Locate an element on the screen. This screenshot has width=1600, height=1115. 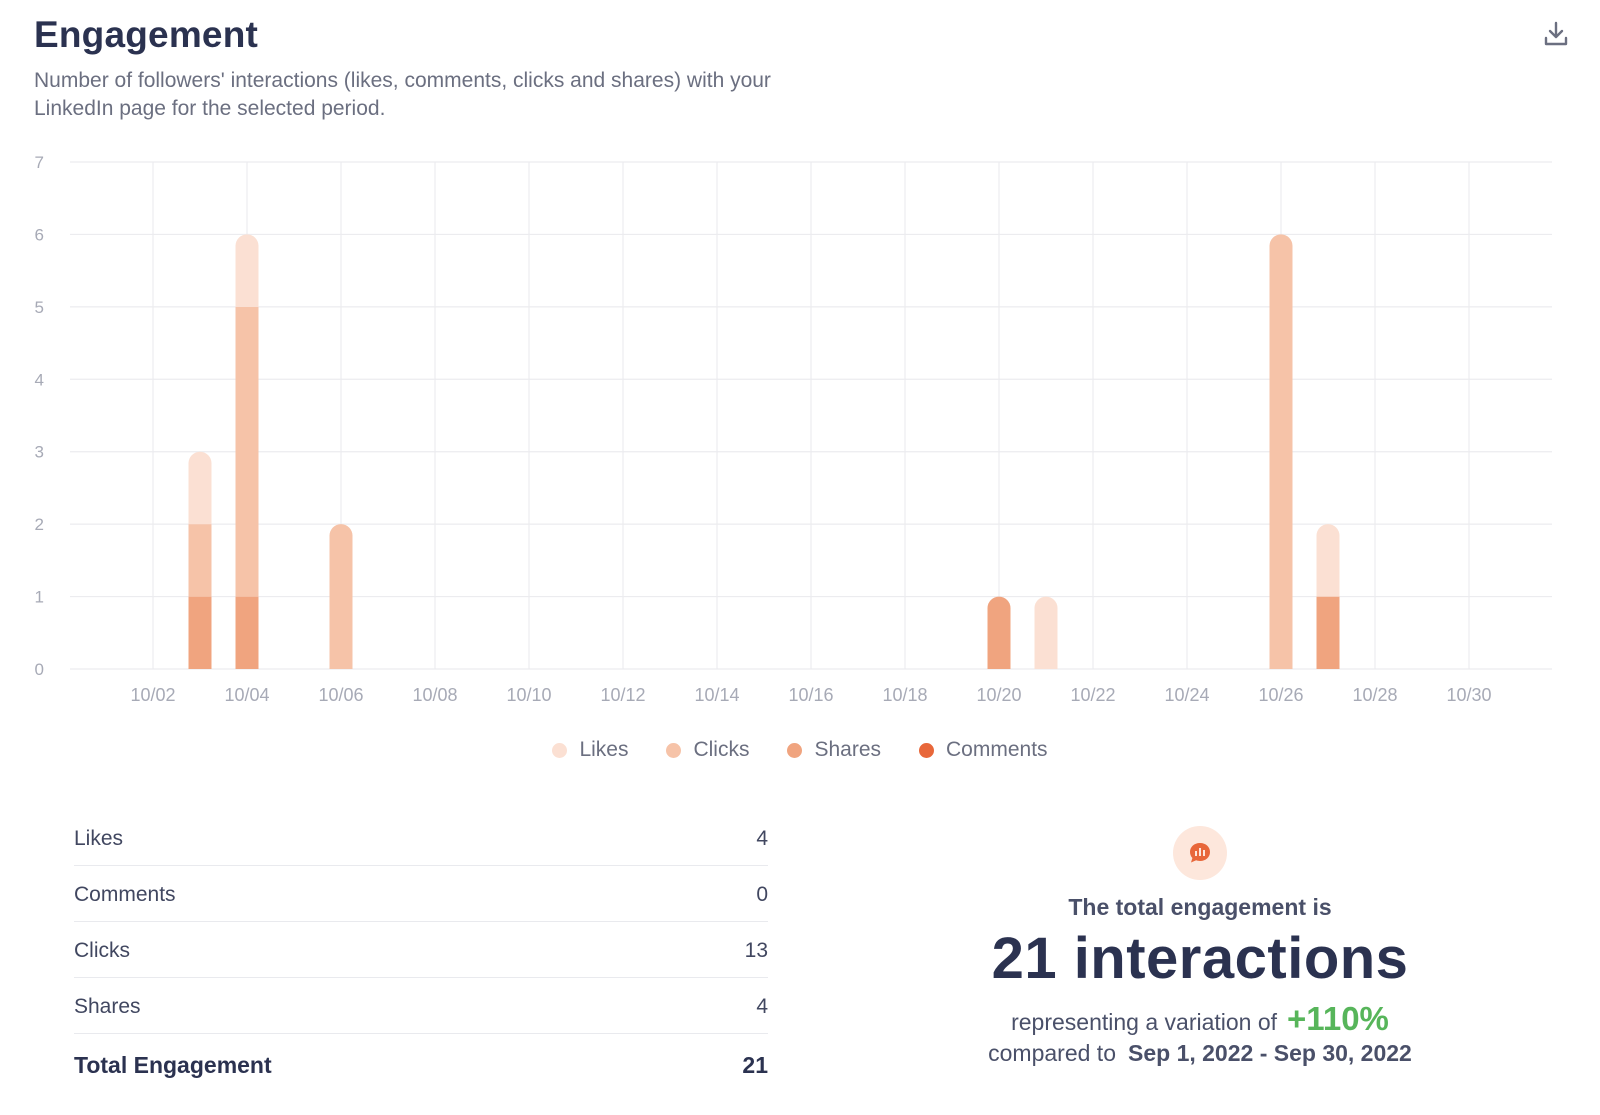
chart-legend: Likes Clicks Shares Comments is located at coordinates (800, 750).